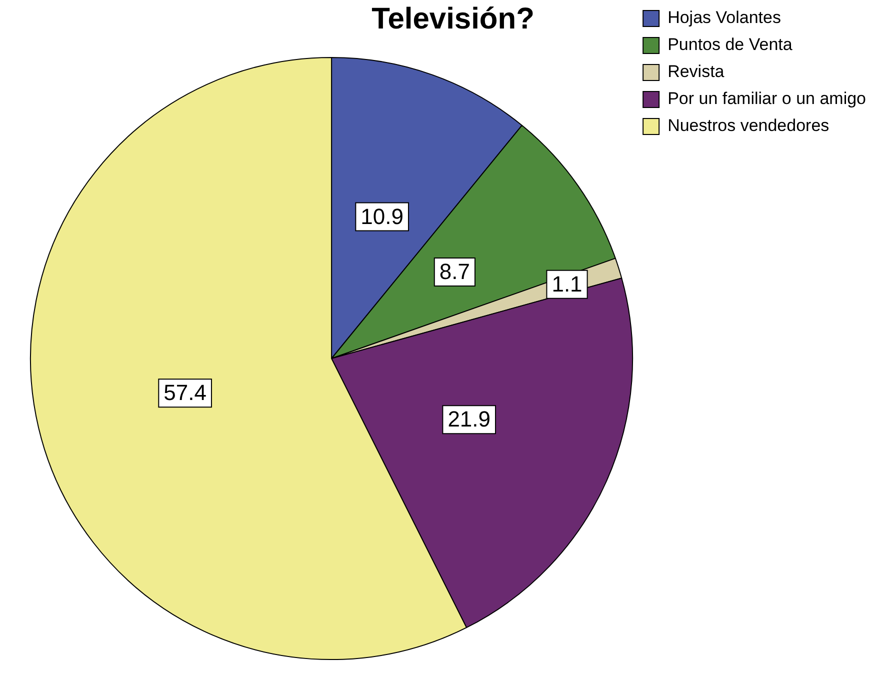 The image size is (886, 681). Describe the element at coordinates (749, 126) in the screenshot. I see `legend-label: Nuestros vendedores` at that location.